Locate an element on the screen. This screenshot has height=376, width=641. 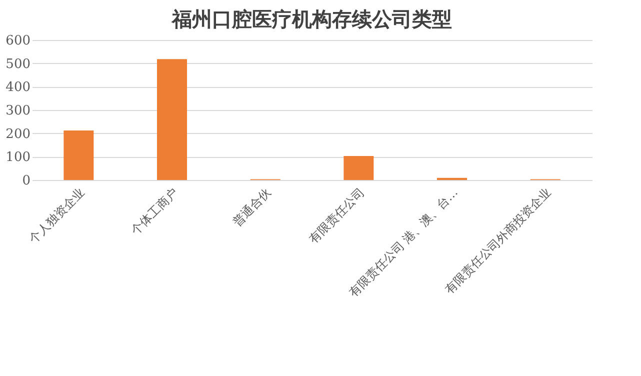
y-tick-label: 200 is located at coordinates (18, 134).